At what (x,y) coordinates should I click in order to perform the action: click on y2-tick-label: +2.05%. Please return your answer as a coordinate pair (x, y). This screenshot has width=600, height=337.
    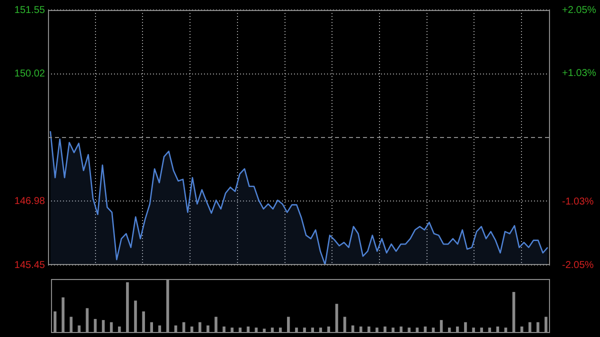
    Looking at the image, I should click on (579, 10).